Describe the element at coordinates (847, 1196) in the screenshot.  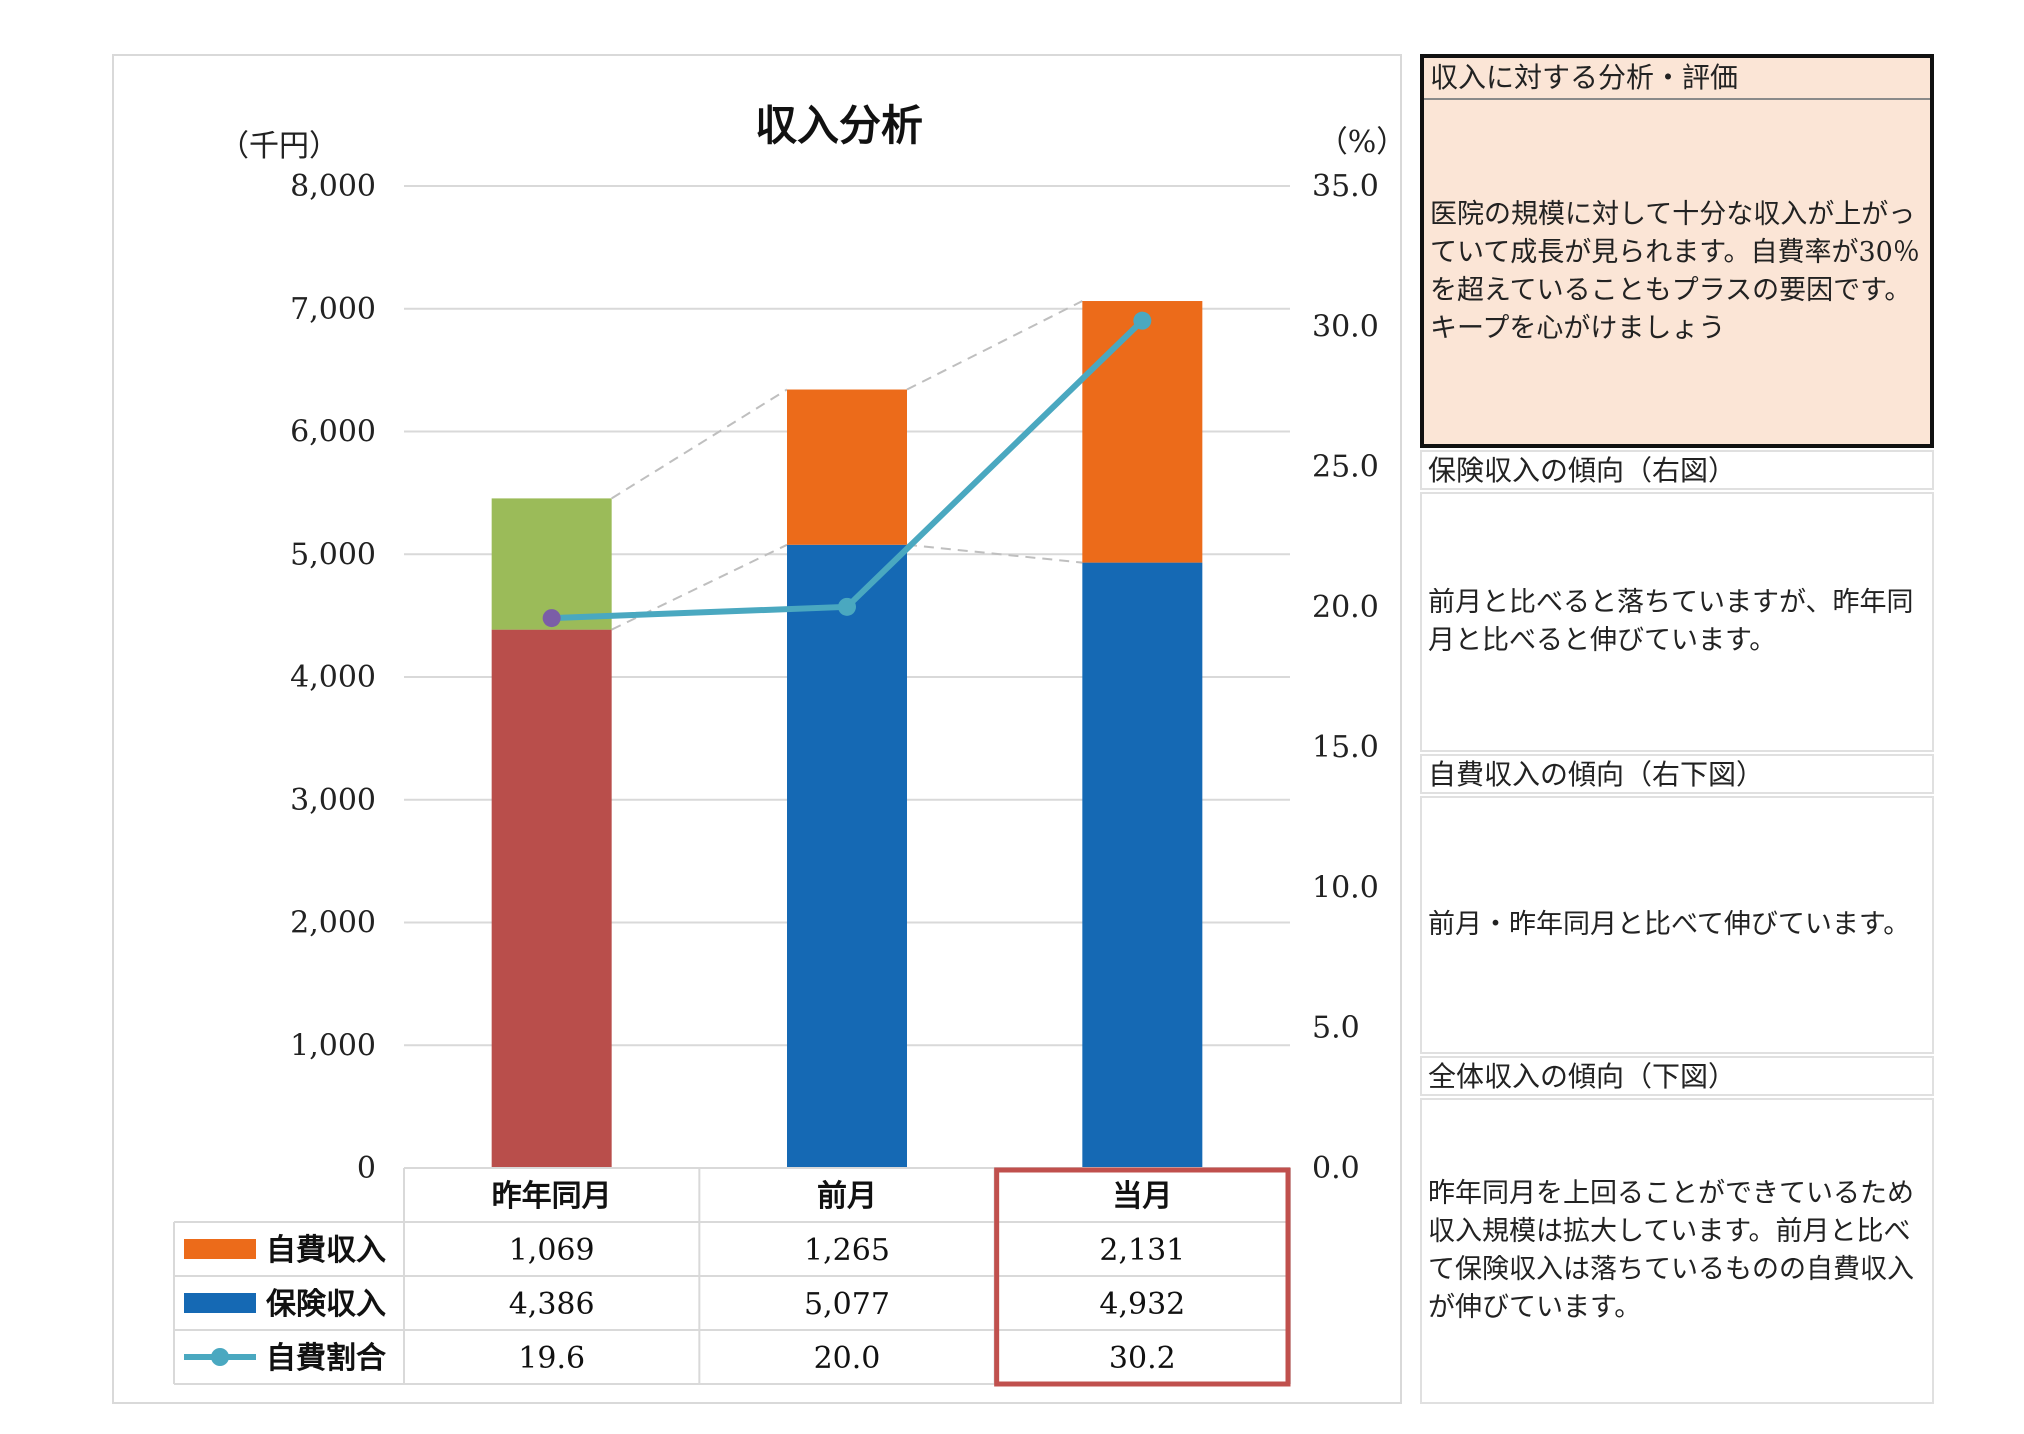
I see `category-label: 前月` at that location.